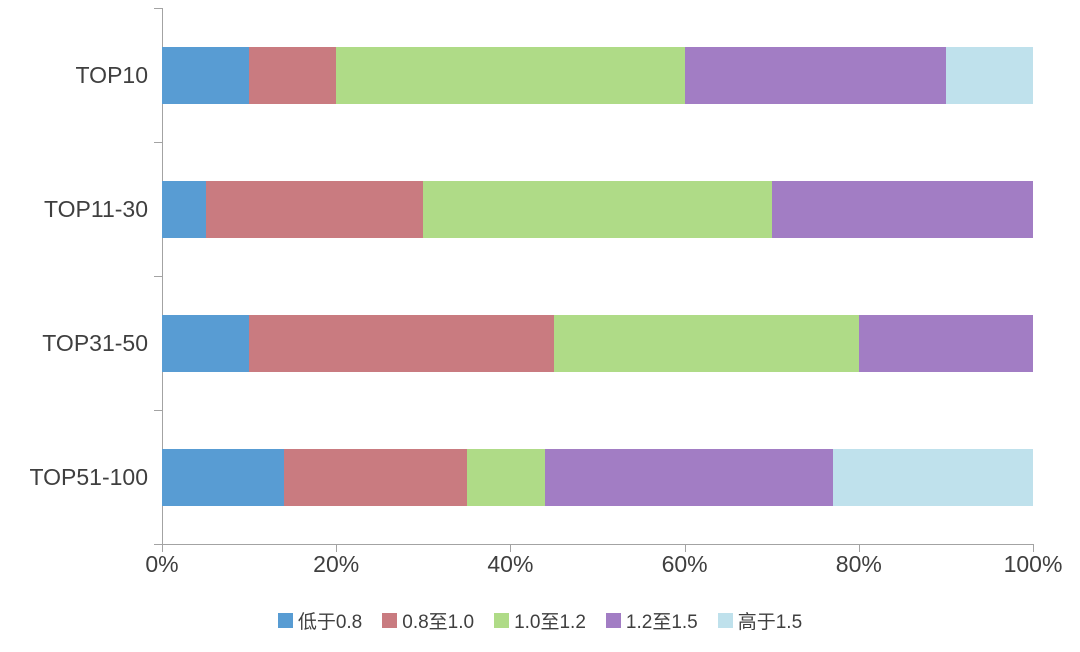 The height and width of the screenshot is (652, 1080). What do you see at coordinates (661, 622) in the screenshot?
I see `legend-item-label: 1.2至1.5` at bounding box center [661, 622].